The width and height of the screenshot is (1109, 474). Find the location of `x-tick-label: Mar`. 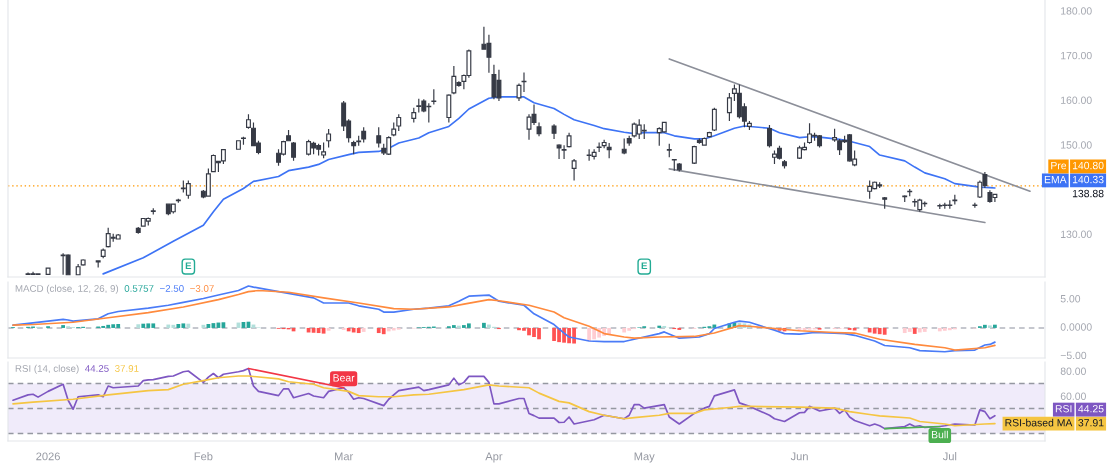

x-tick-label: Mar is located at coordinates (344, 456).